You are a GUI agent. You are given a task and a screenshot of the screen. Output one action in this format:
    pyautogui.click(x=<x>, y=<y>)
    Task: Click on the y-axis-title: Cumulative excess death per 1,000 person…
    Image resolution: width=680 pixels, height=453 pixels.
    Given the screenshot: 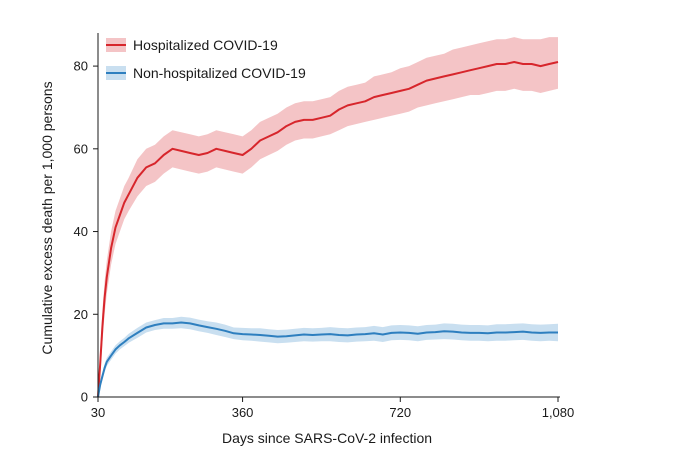 What is the action you would take?
    pyautogui.click(x=47, y=217)
    